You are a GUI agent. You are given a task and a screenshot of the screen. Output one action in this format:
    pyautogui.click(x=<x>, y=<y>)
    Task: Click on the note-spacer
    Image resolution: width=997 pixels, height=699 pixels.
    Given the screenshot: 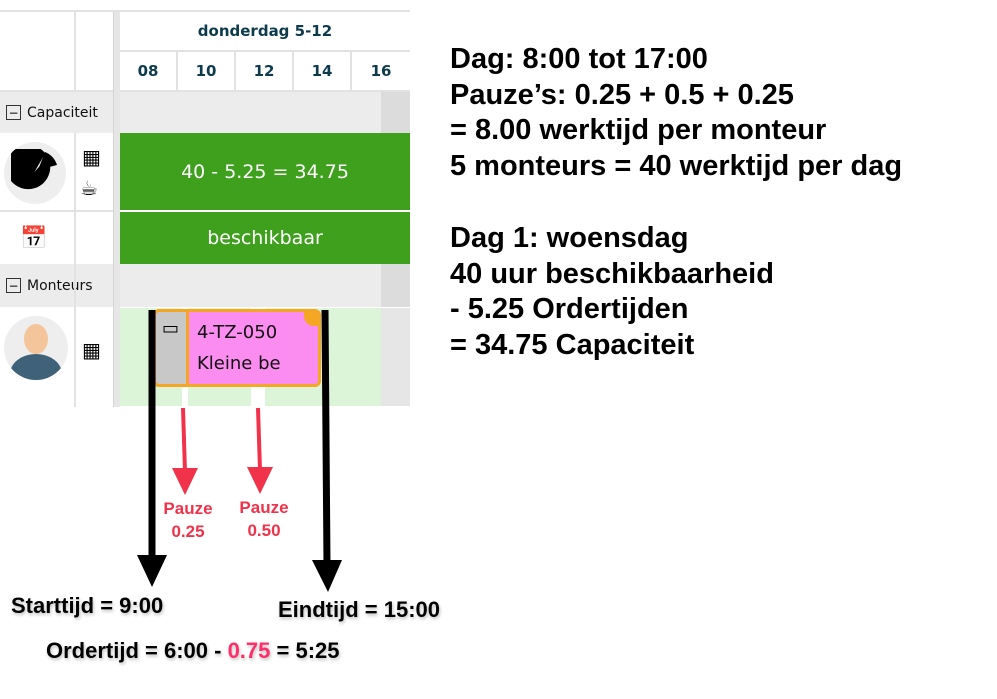 What is the action you would take?
    pyautogui.click(x=676, y=202)
    